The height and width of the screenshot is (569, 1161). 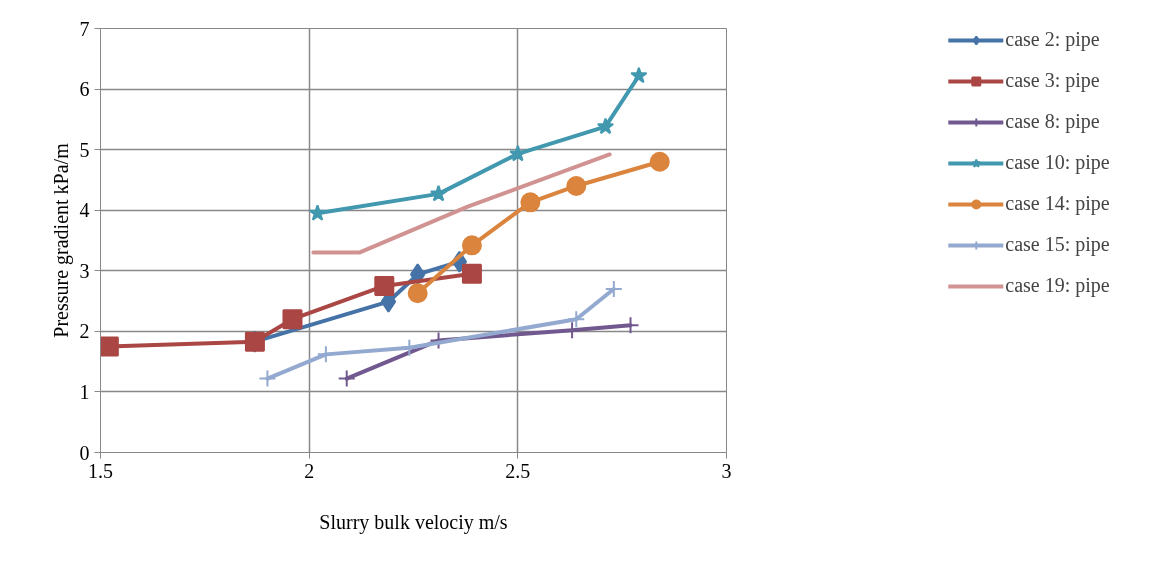 What do you see at coordinates (1057, 285) in the screenshot?
I see `legend-label: case 19: pipe` at bounding box center [1057, 285].